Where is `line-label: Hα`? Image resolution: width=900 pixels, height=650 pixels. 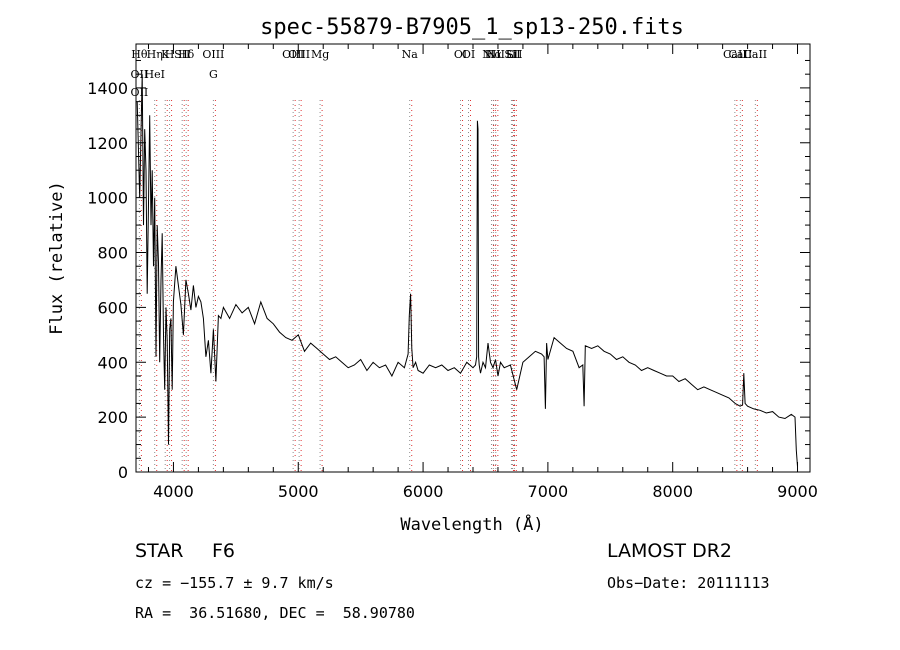 line-label: Hα is located at coordinates (494, 54).